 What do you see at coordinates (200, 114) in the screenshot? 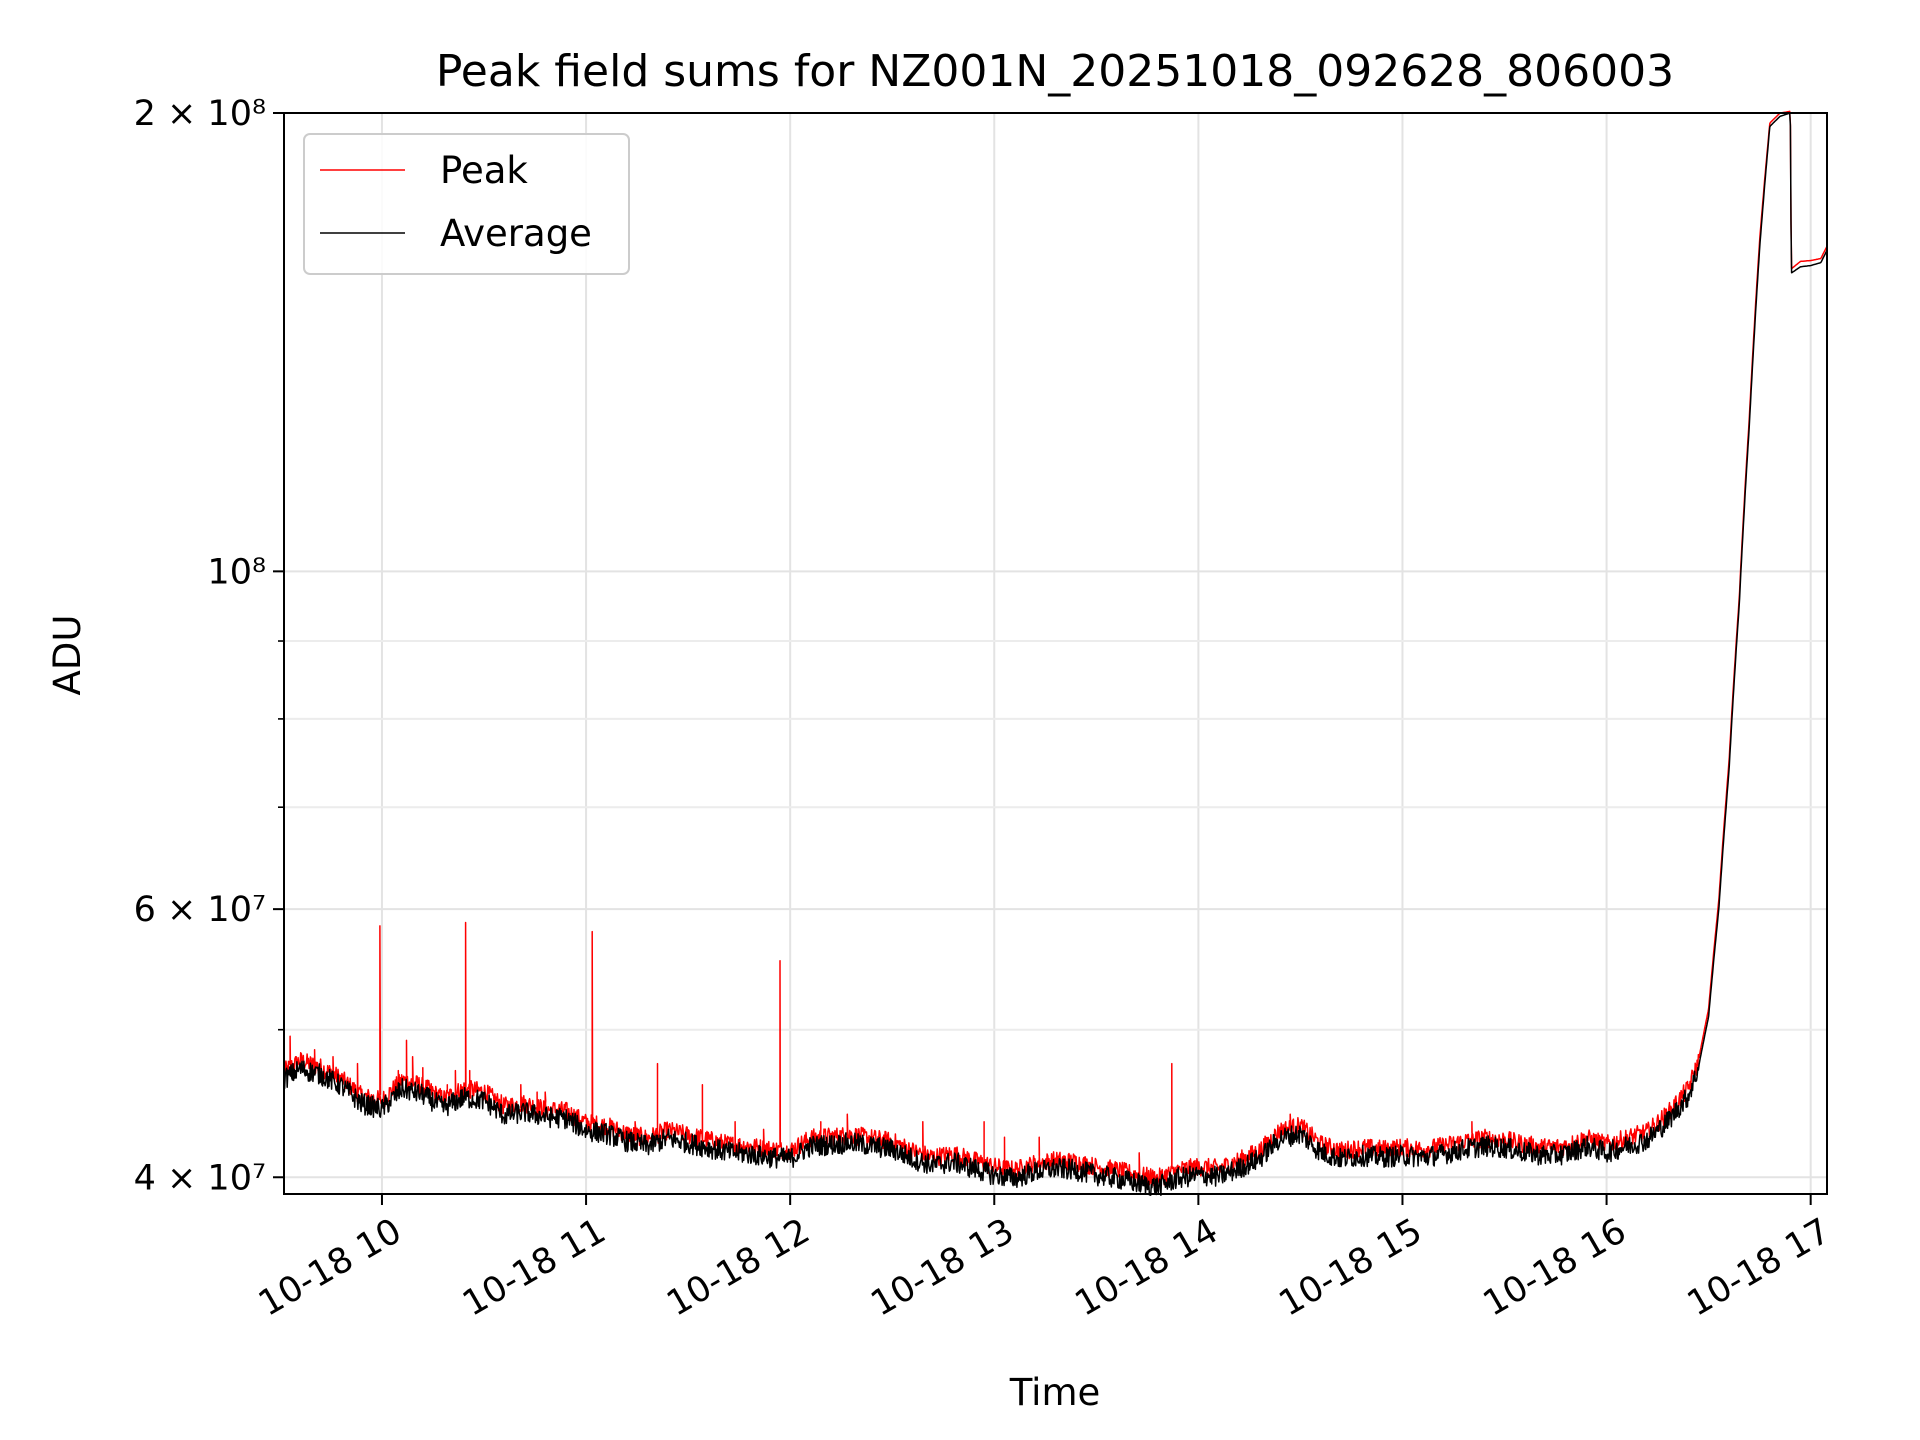
I see `y-tick-label: 2 × 10⁸` at bounding box center [200, 114].